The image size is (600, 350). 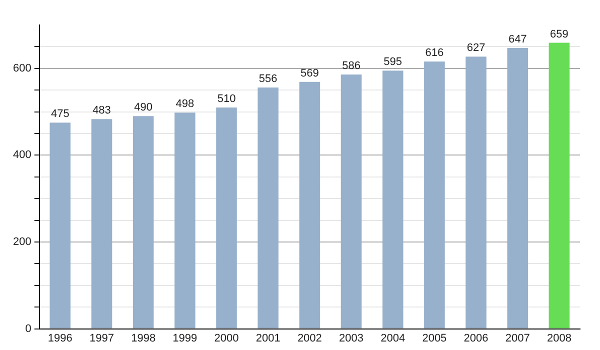 I want to click on x-tick-label: 2003, so click(x=351, y=338).